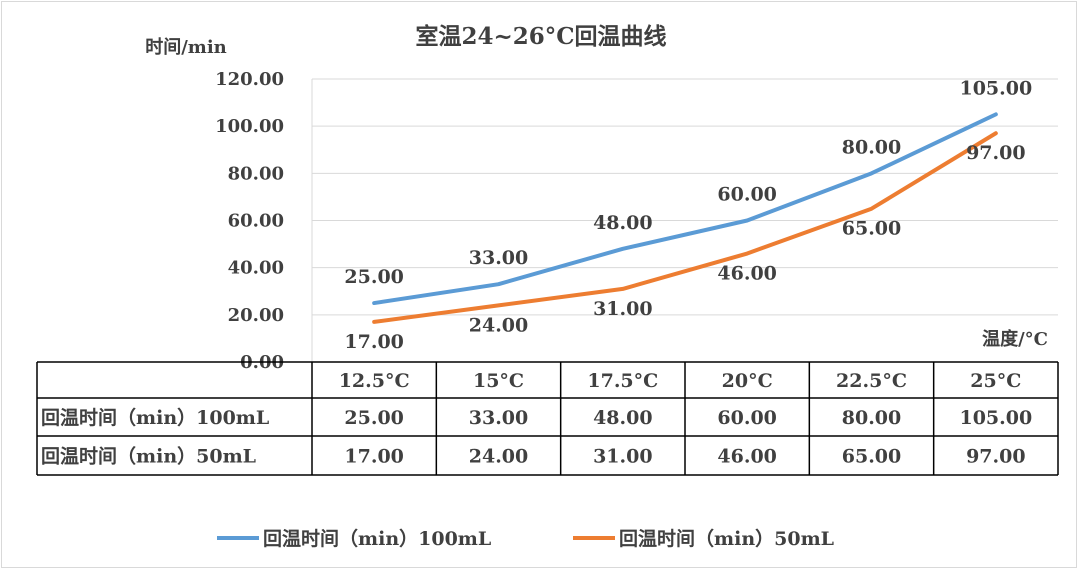 The height and width of the screenshot is (571, 1080). Describe the element at coordinates (540, 36) in the screenshot. I see `chart-title: 室温24~26°C回温曲线` at that location.